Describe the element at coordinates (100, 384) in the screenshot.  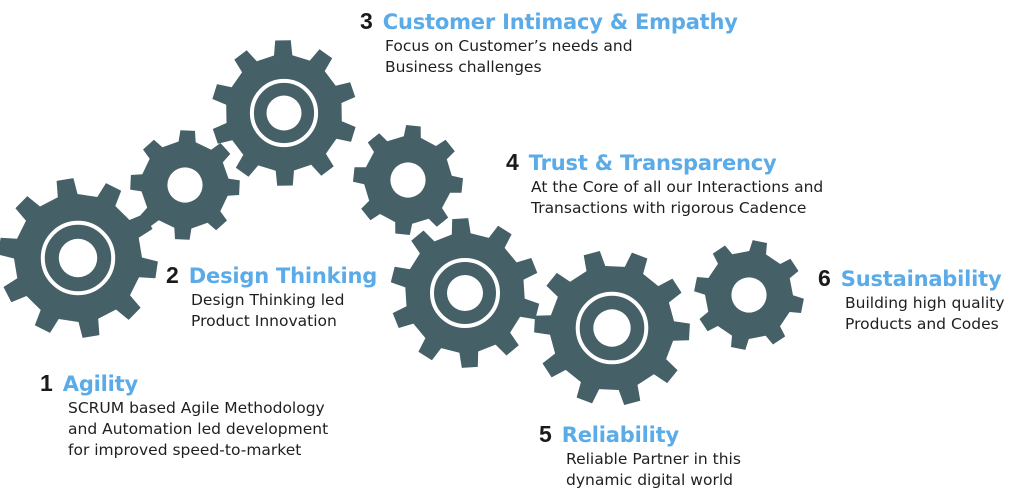
I see `item-title: Agility` at that location.